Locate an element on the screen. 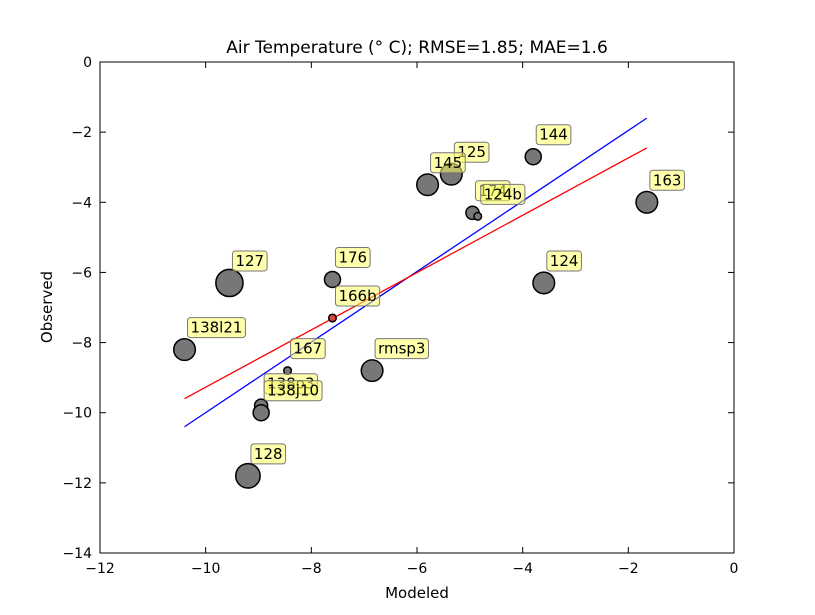  point-label-text: 176 is located at coordinates (352, 257).